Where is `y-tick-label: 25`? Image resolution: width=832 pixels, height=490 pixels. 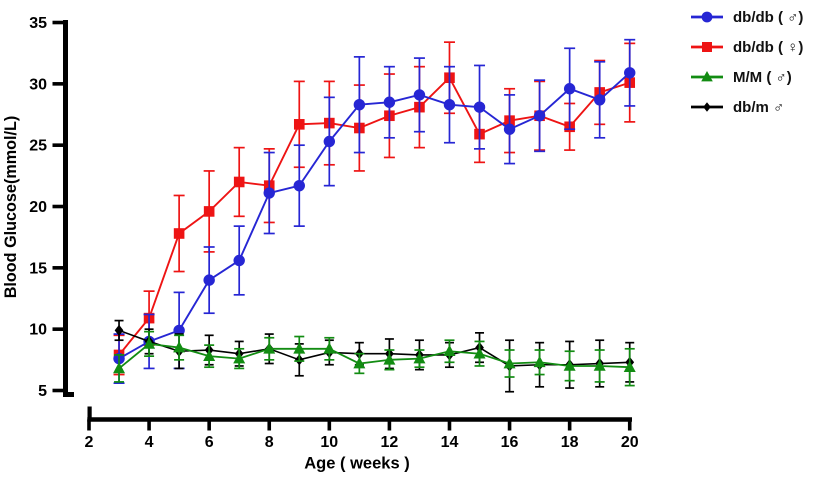
y-tick-label: 25 is located at coordinates (38, 146).